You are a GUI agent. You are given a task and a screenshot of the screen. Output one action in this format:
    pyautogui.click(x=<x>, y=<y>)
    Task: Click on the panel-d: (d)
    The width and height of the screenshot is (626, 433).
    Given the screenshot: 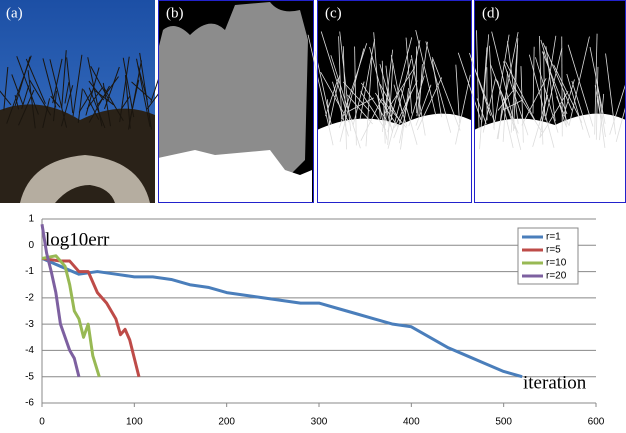 What is the action you would take?
    pyautogui.click(x=541, y=101)
    